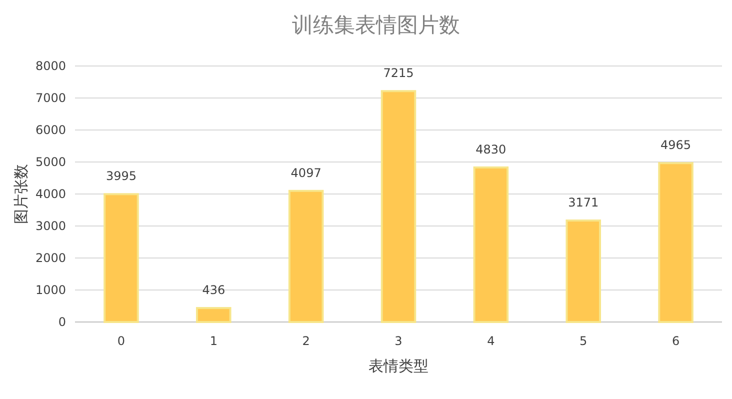 This screenshot has height=399, width=732. I want to click on x-tick-label: 0, so click(121, 341).